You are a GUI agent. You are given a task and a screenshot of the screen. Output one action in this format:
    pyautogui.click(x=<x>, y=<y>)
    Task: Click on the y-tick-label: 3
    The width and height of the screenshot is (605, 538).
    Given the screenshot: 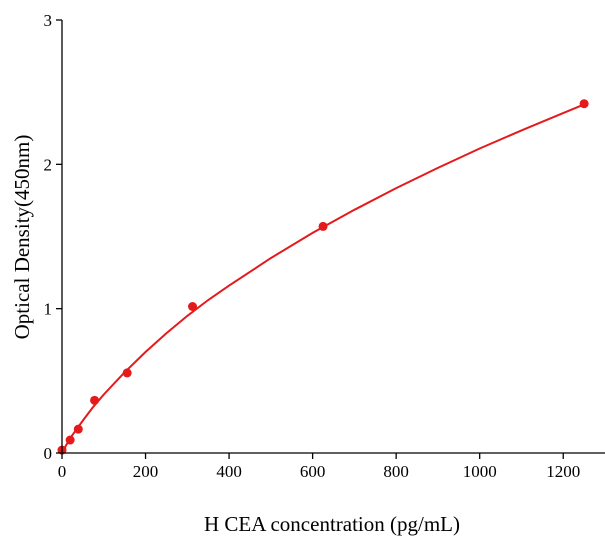 What is the action you would take?
    pyautogui.click(x=48, y=20)
    